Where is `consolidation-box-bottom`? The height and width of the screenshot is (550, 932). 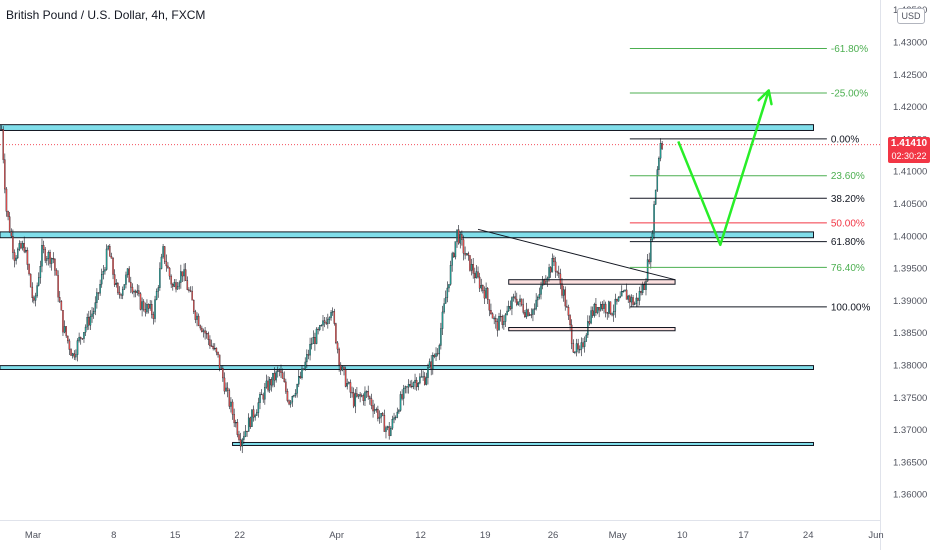
consolidation-box-bottom is located at coordinates (592, 329).